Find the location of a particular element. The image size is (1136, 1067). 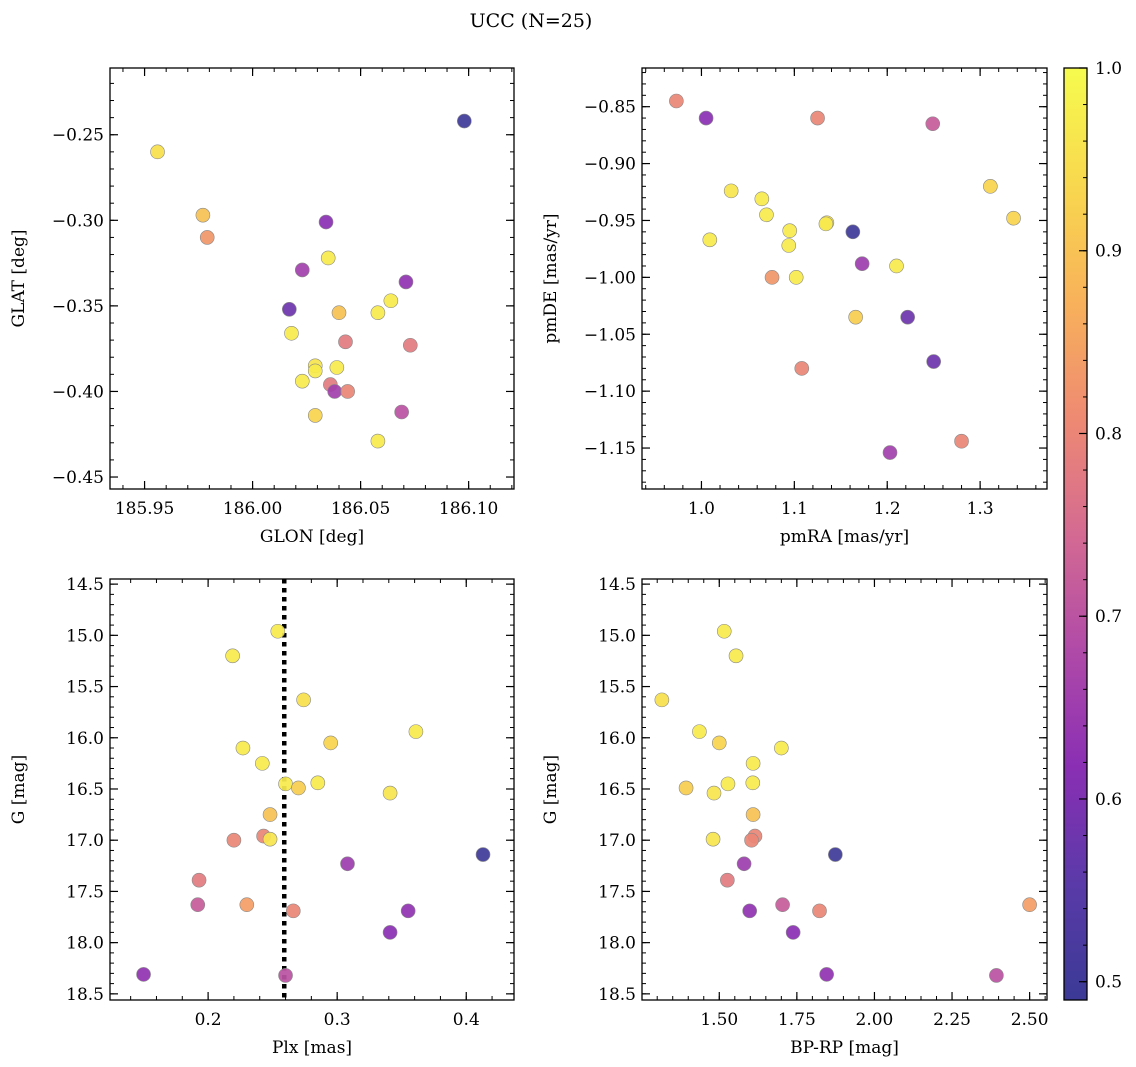

x-axis: 1.0 1.1 1.2 1.3 is located at coordinates (841, 293).